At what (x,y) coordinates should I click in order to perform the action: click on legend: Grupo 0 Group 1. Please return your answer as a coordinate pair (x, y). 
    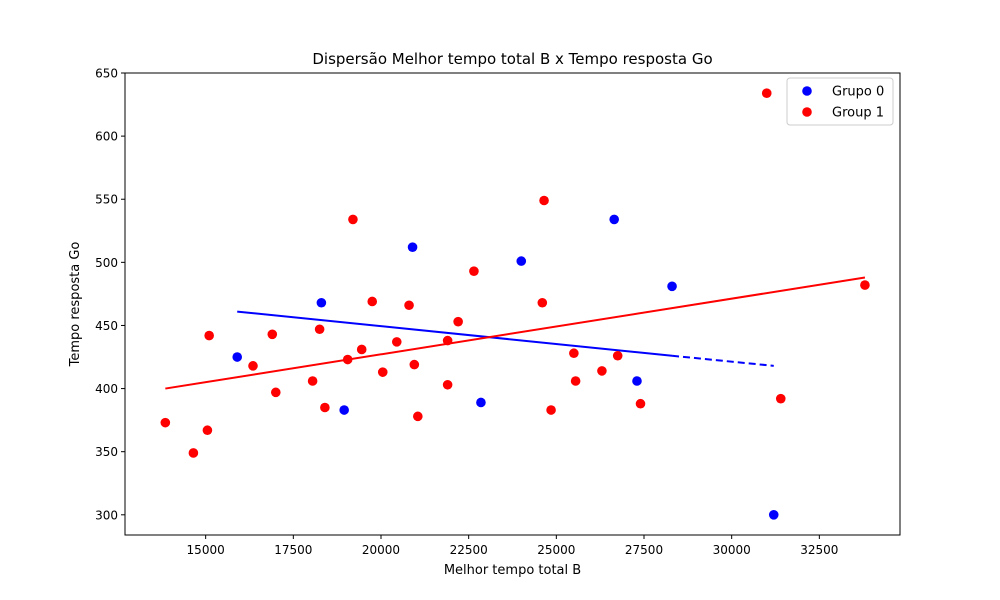
    Looking at the image, I should click on (840, 101).